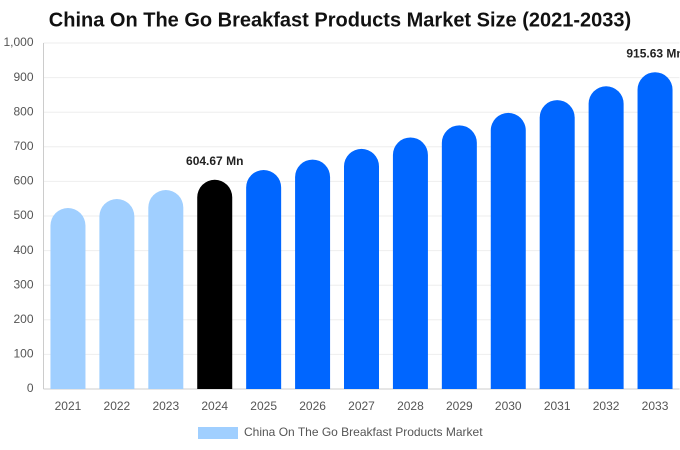 The image size is (680, 450). Describe the element at coordinates (18, 42) in the screenshot. I see `y-tick-label: 1,000` at that location.